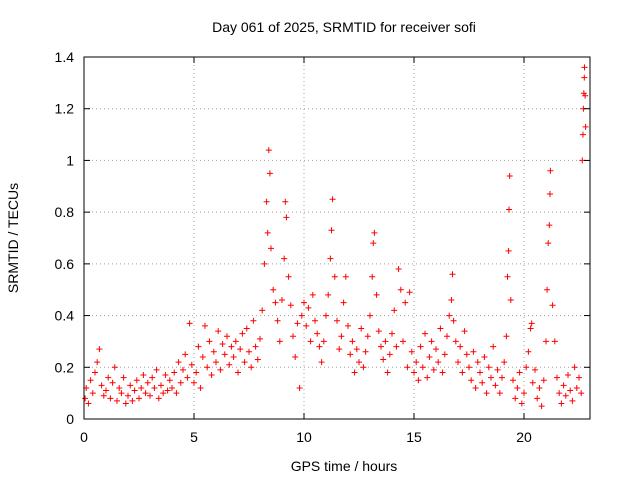 The width and height of the screenshot is (640, 480). Describe the element at coordinates (13, 238) in the screenshot. I see `y-axis-label: SRMTID / TECUs` at that location.